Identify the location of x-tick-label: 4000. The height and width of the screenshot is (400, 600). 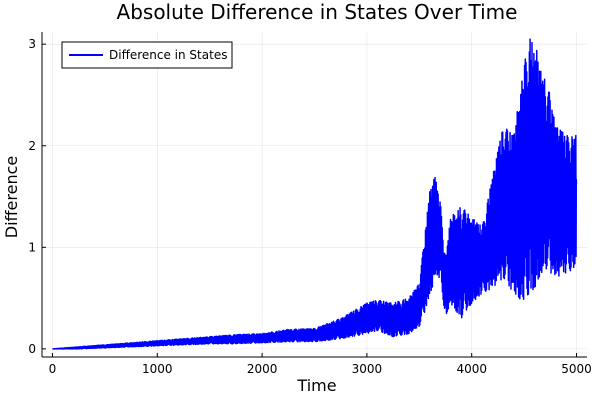
(471, 369).